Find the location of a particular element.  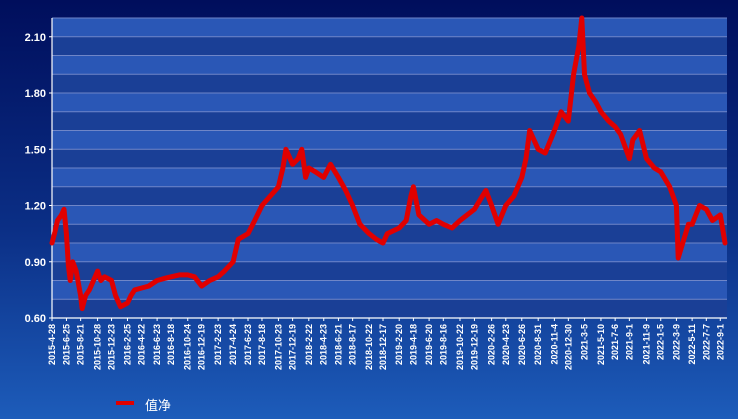

x-tick-label: 2022-5-11 is located at coordinates (692, 344).